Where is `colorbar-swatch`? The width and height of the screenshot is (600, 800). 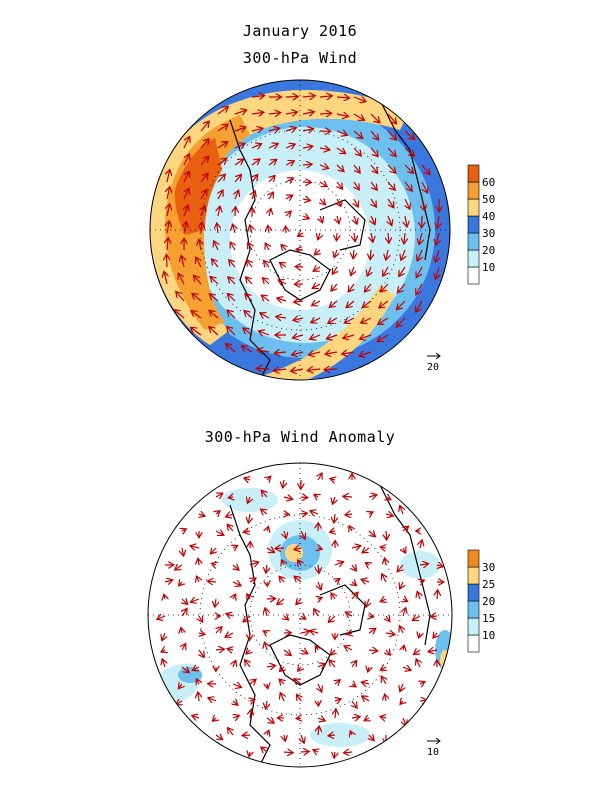
colorbar-swatch is located at coordinates (473, 626).